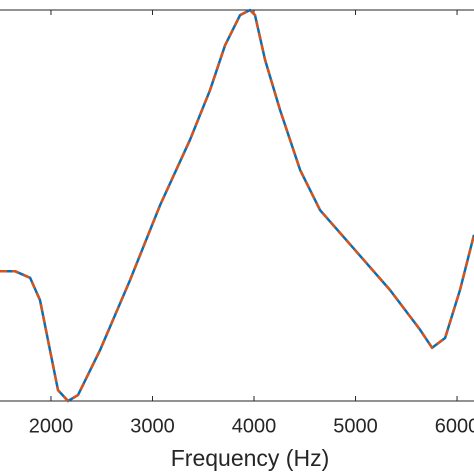  Describe the element at coordinates (254, 426) in the screenshot. I see `x-tick-label: 4000` at that location.